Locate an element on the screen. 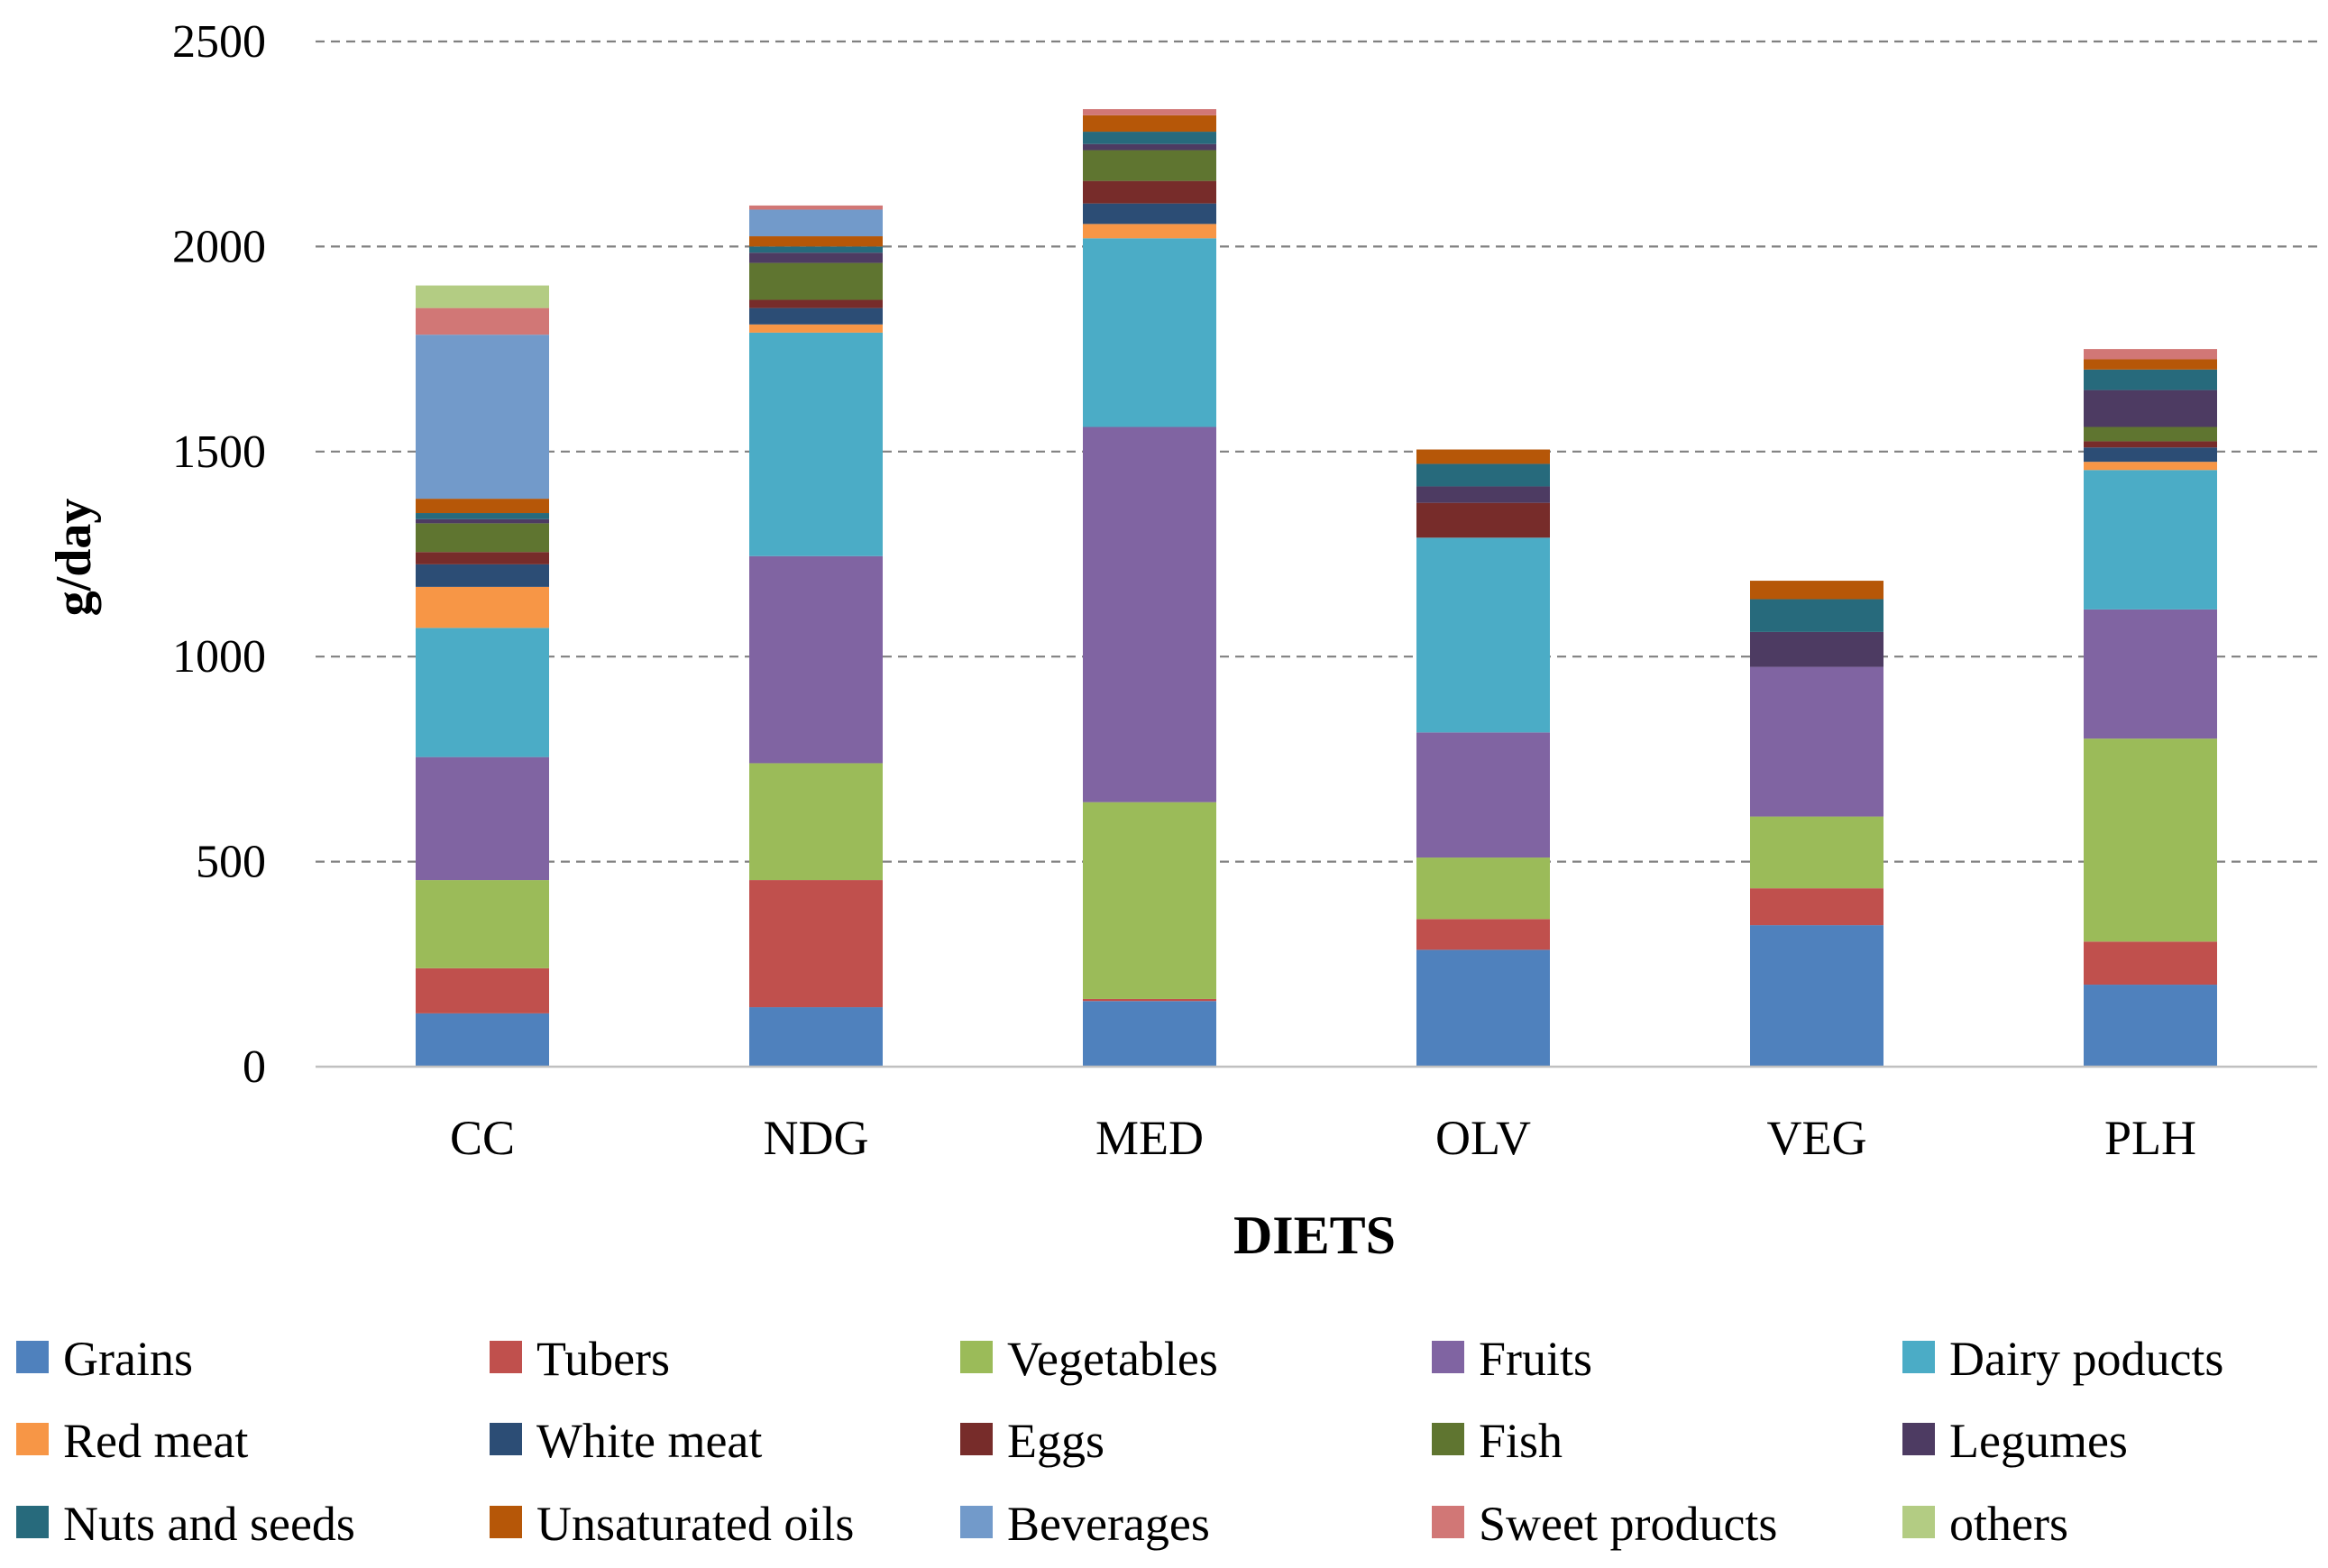  legend-label: Beverages is located at coordinates (1108, 1524).